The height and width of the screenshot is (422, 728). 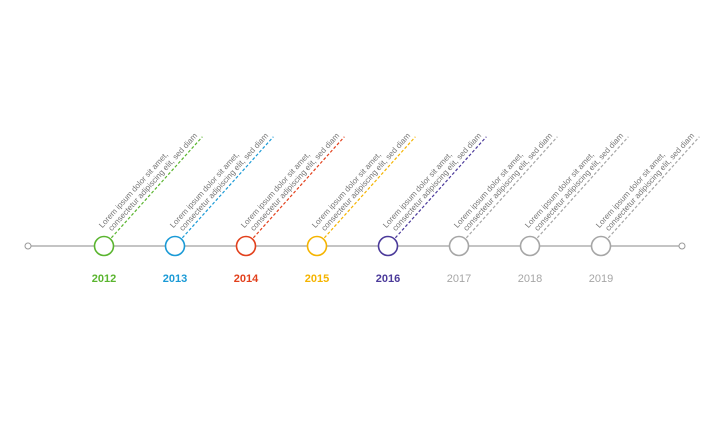 I want to click on year-label: 2012, so click(x=104, y=279).